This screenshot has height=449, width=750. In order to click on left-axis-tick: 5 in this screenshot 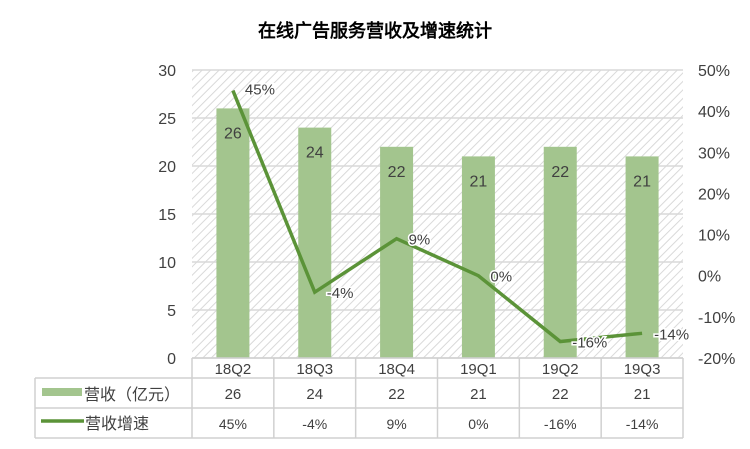, I will do `click(171, 311)`.